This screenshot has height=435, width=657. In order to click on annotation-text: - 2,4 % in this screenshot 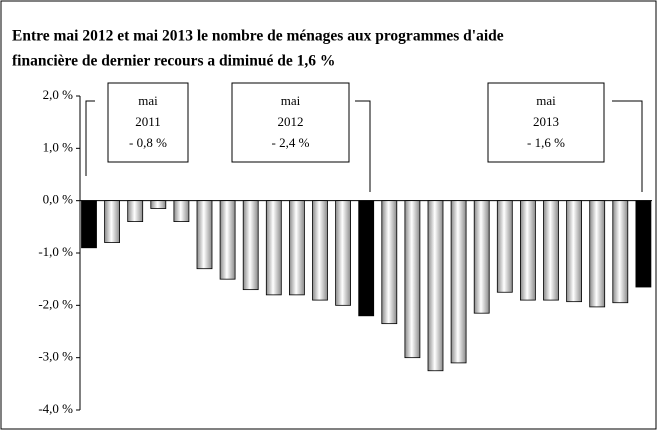, I will do `click(291, 142)`.